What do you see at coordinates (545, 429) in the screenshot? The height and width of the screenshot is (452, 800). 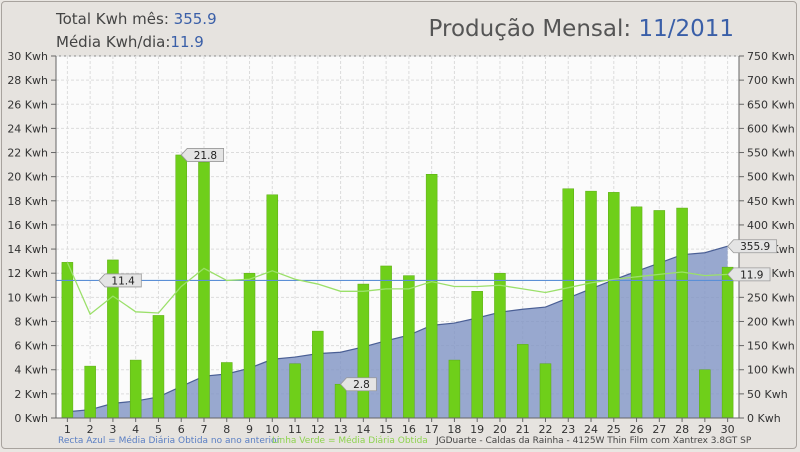 I see `x-tick-label: 22` at bounding box center [545, 429].